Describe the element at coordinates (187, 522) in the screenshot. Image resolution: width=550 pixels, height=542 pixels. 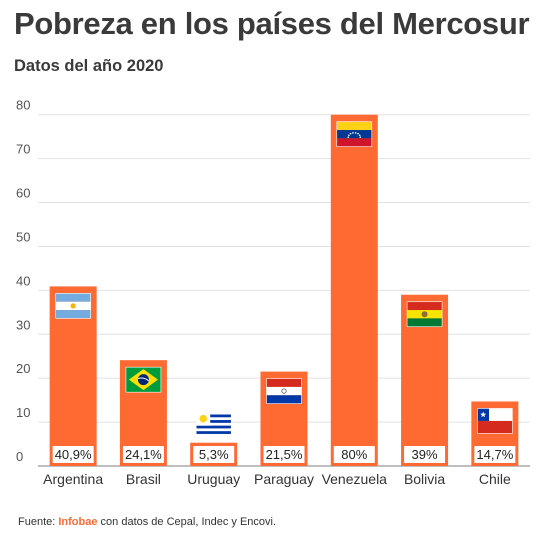
I see `source-suffix: con datos de Cepal, Indec y Encovi.` at that location.